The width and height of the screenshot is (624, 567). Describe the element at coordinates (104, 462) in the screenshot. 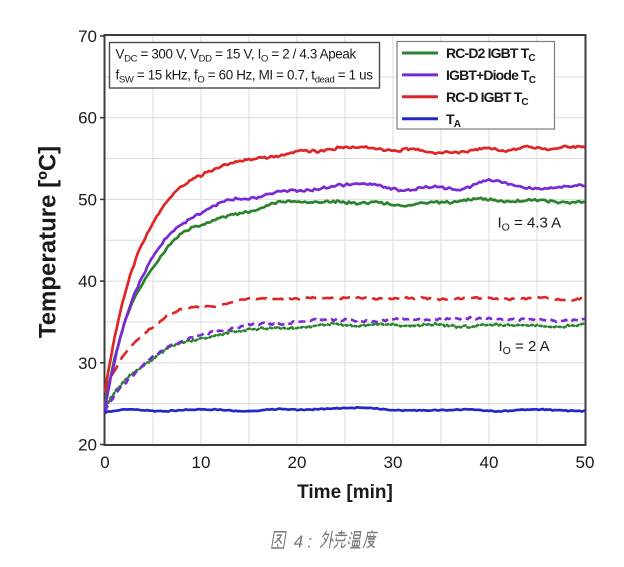

I see `svg-text: 0` at that location.